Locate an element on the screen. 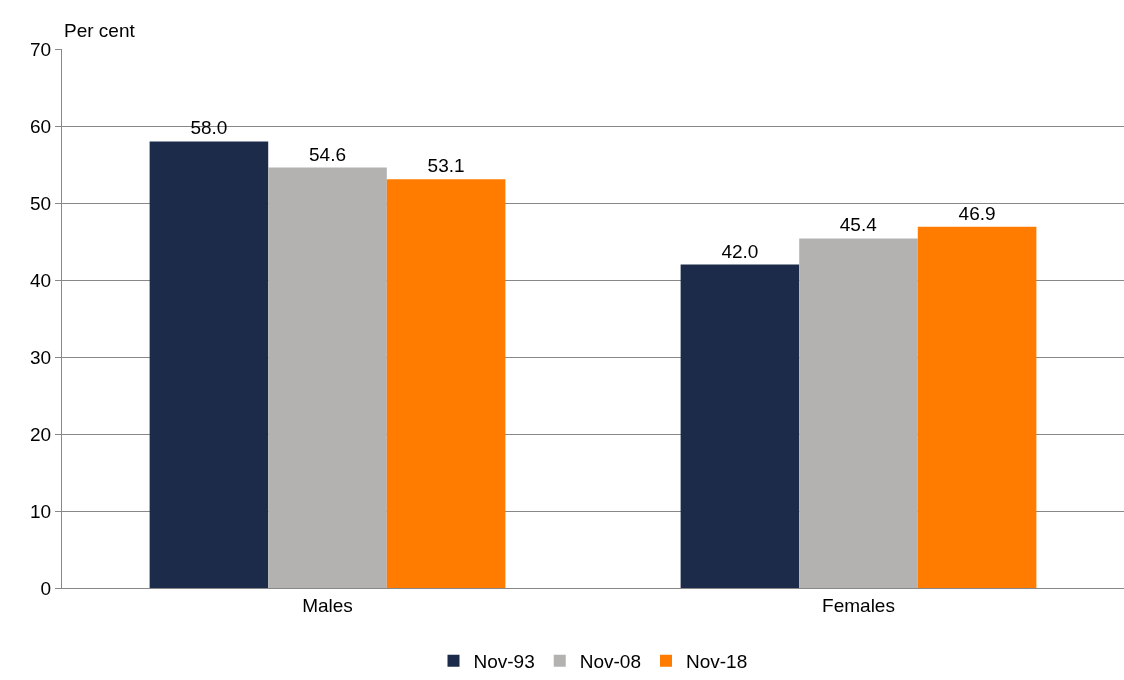  legend-label: Nov-08 is located at coordinates (610, 662).